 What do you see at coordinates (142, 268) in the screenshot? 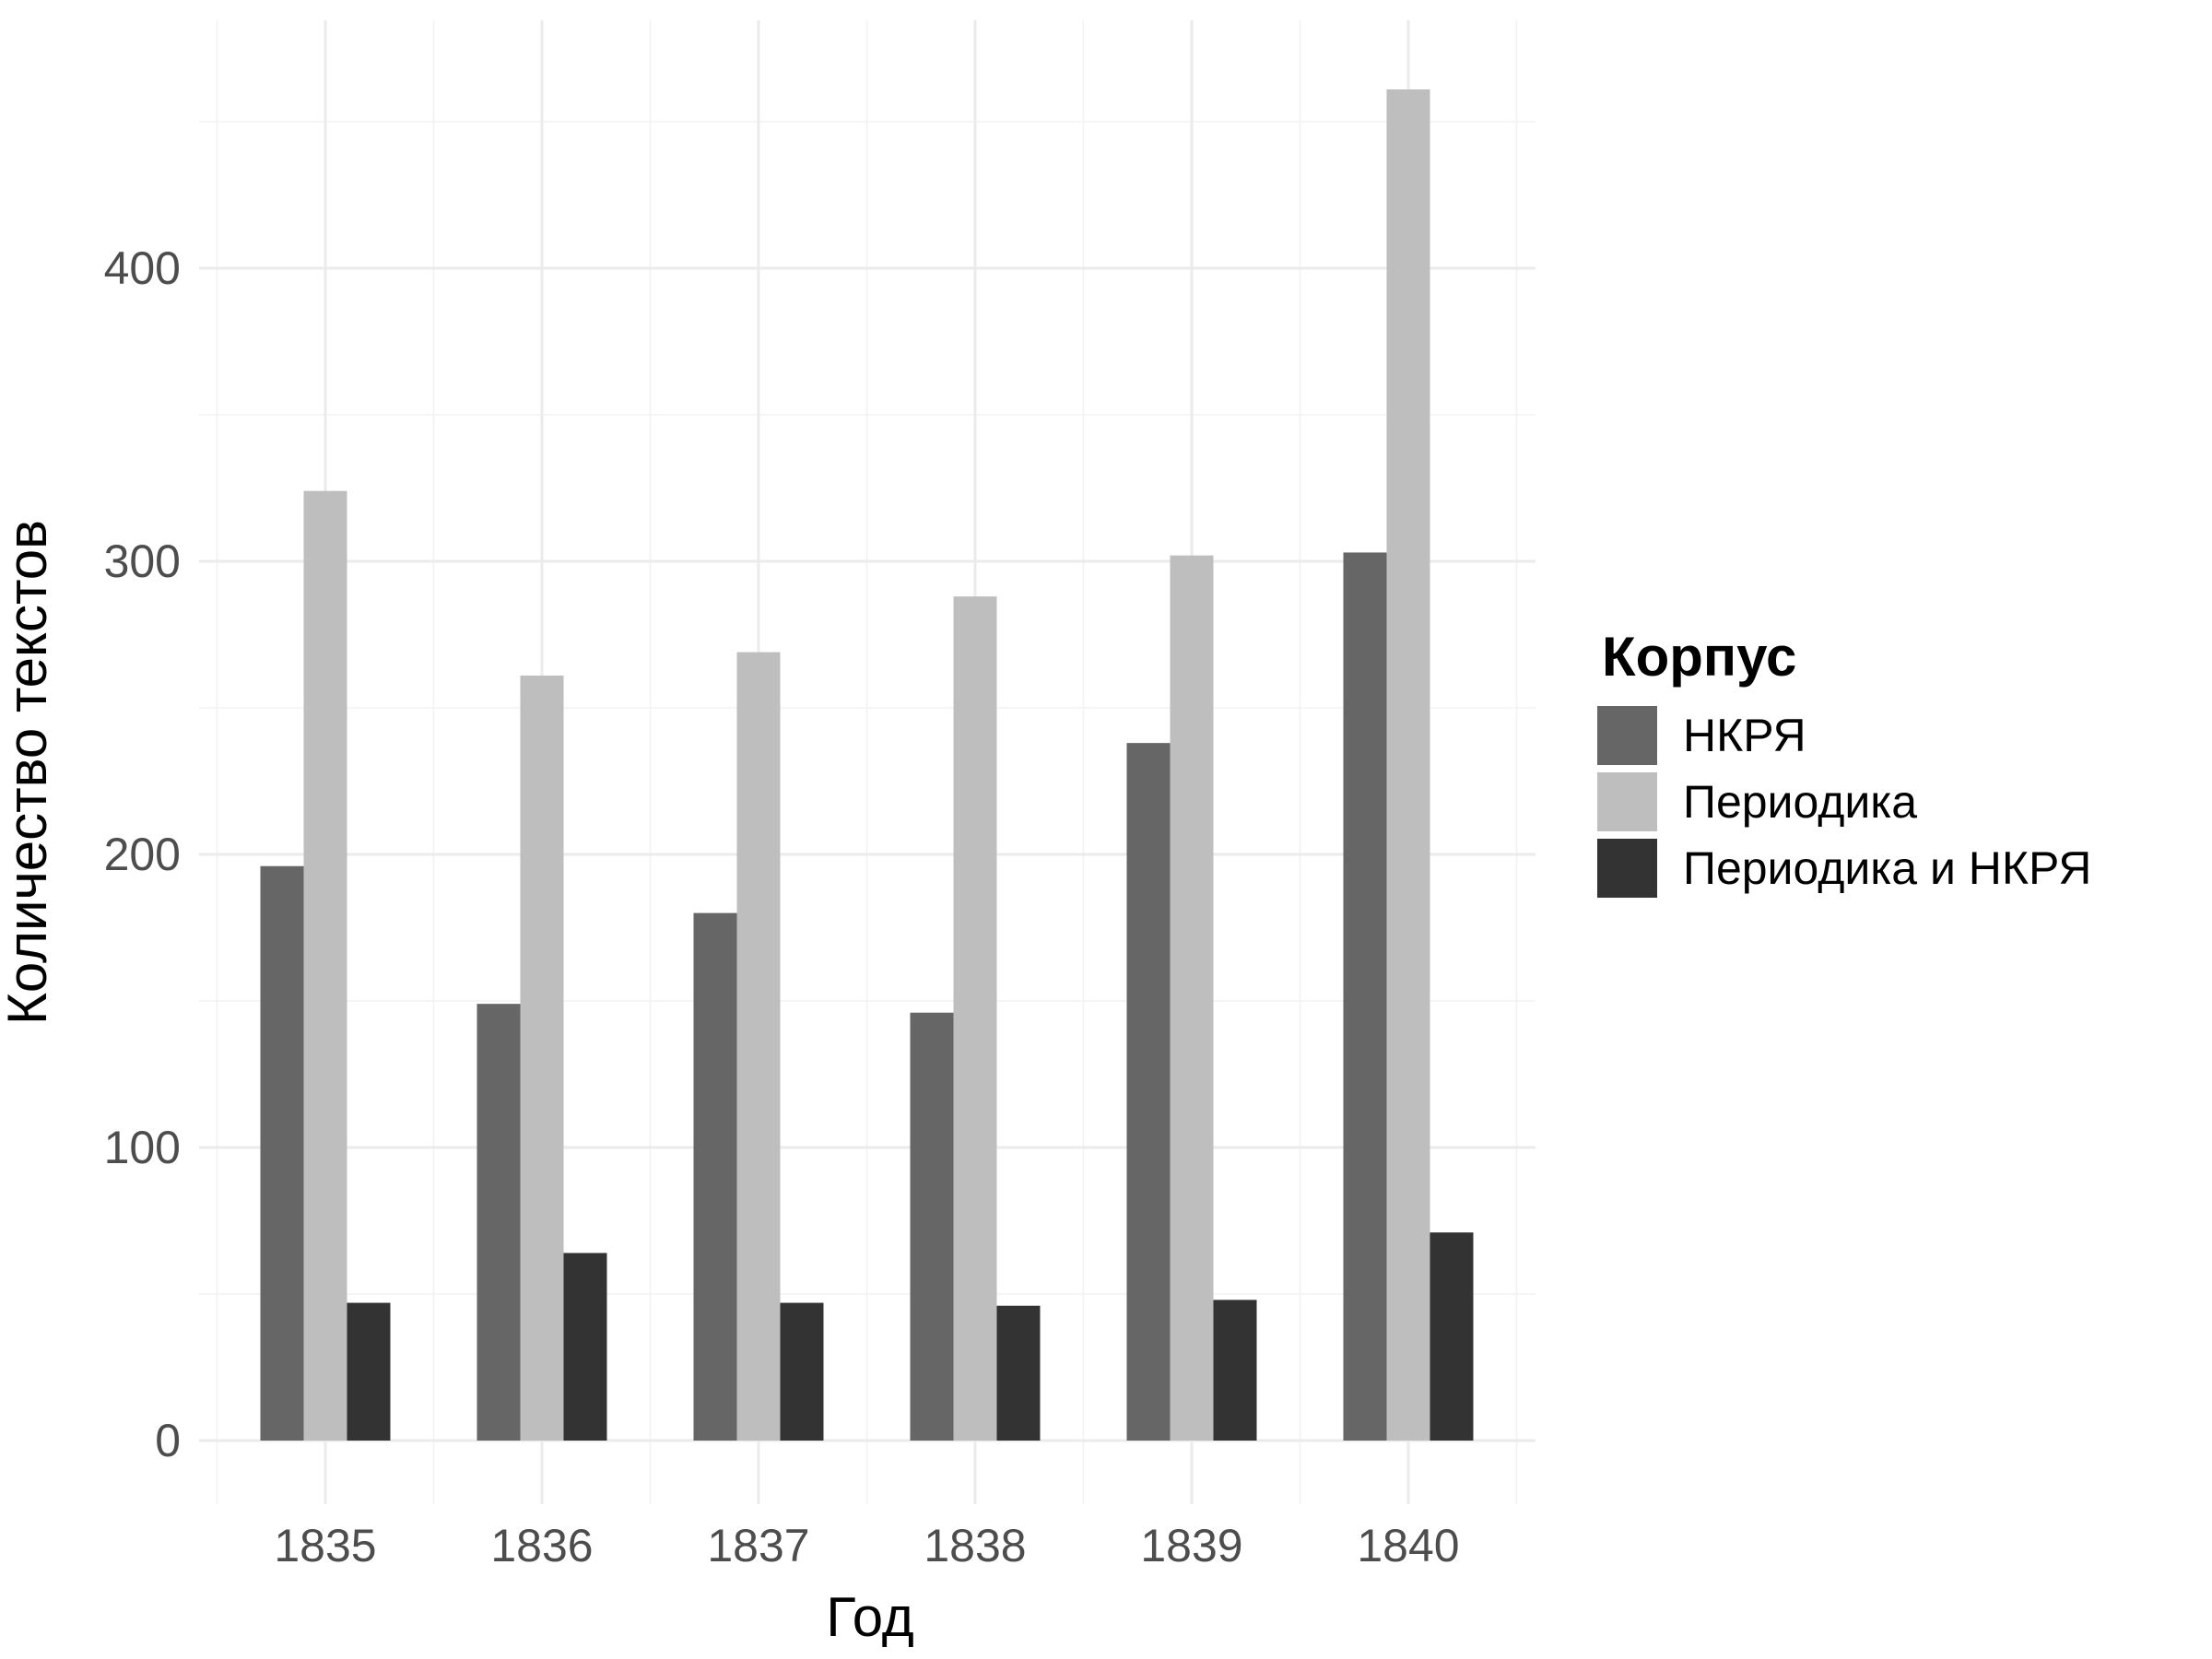
I see `y-tick-label: 400` at bounding box center [142, 268].